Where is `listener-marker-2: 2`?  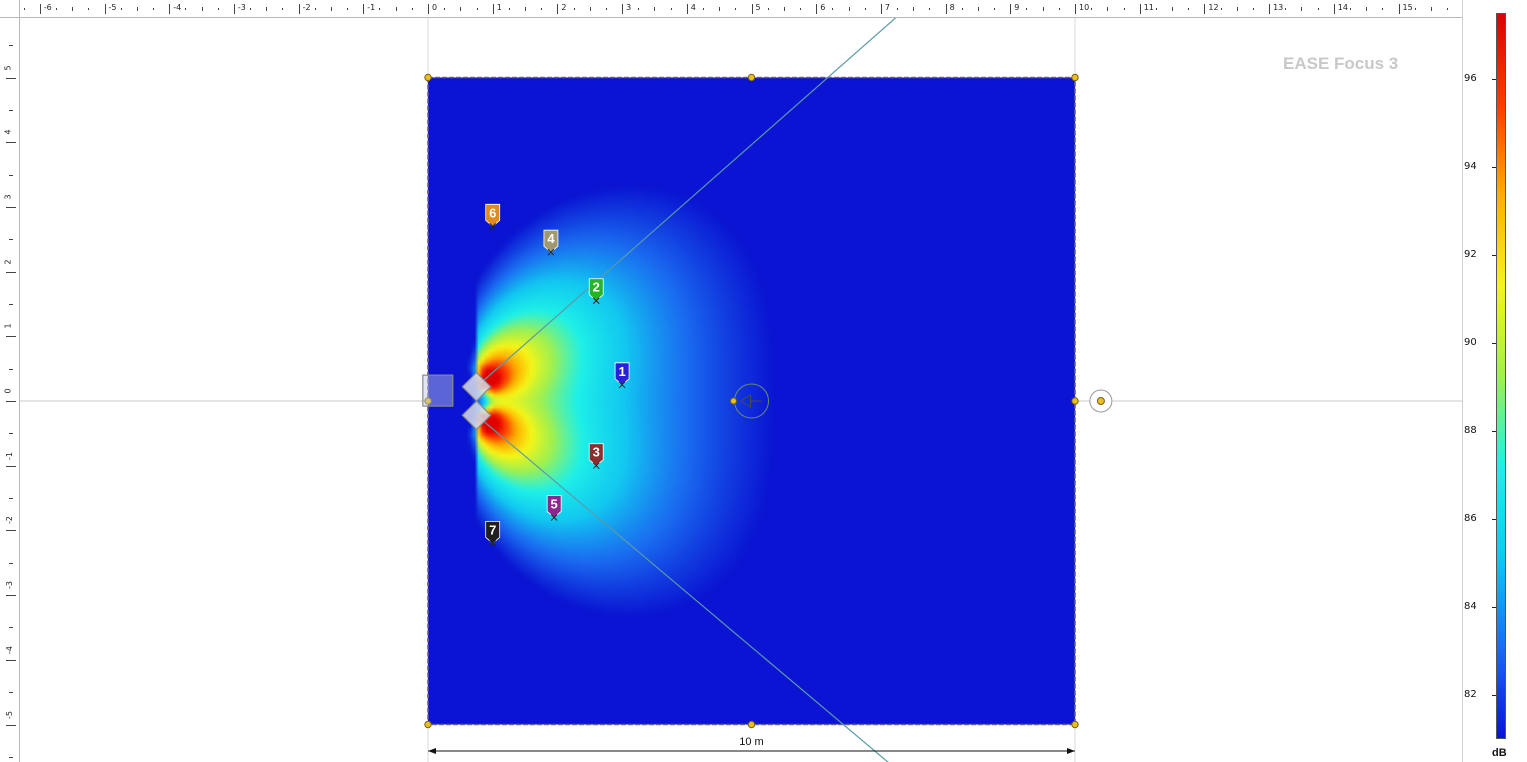
listener-marker-2: 2 is located at coordinates (596, 291).